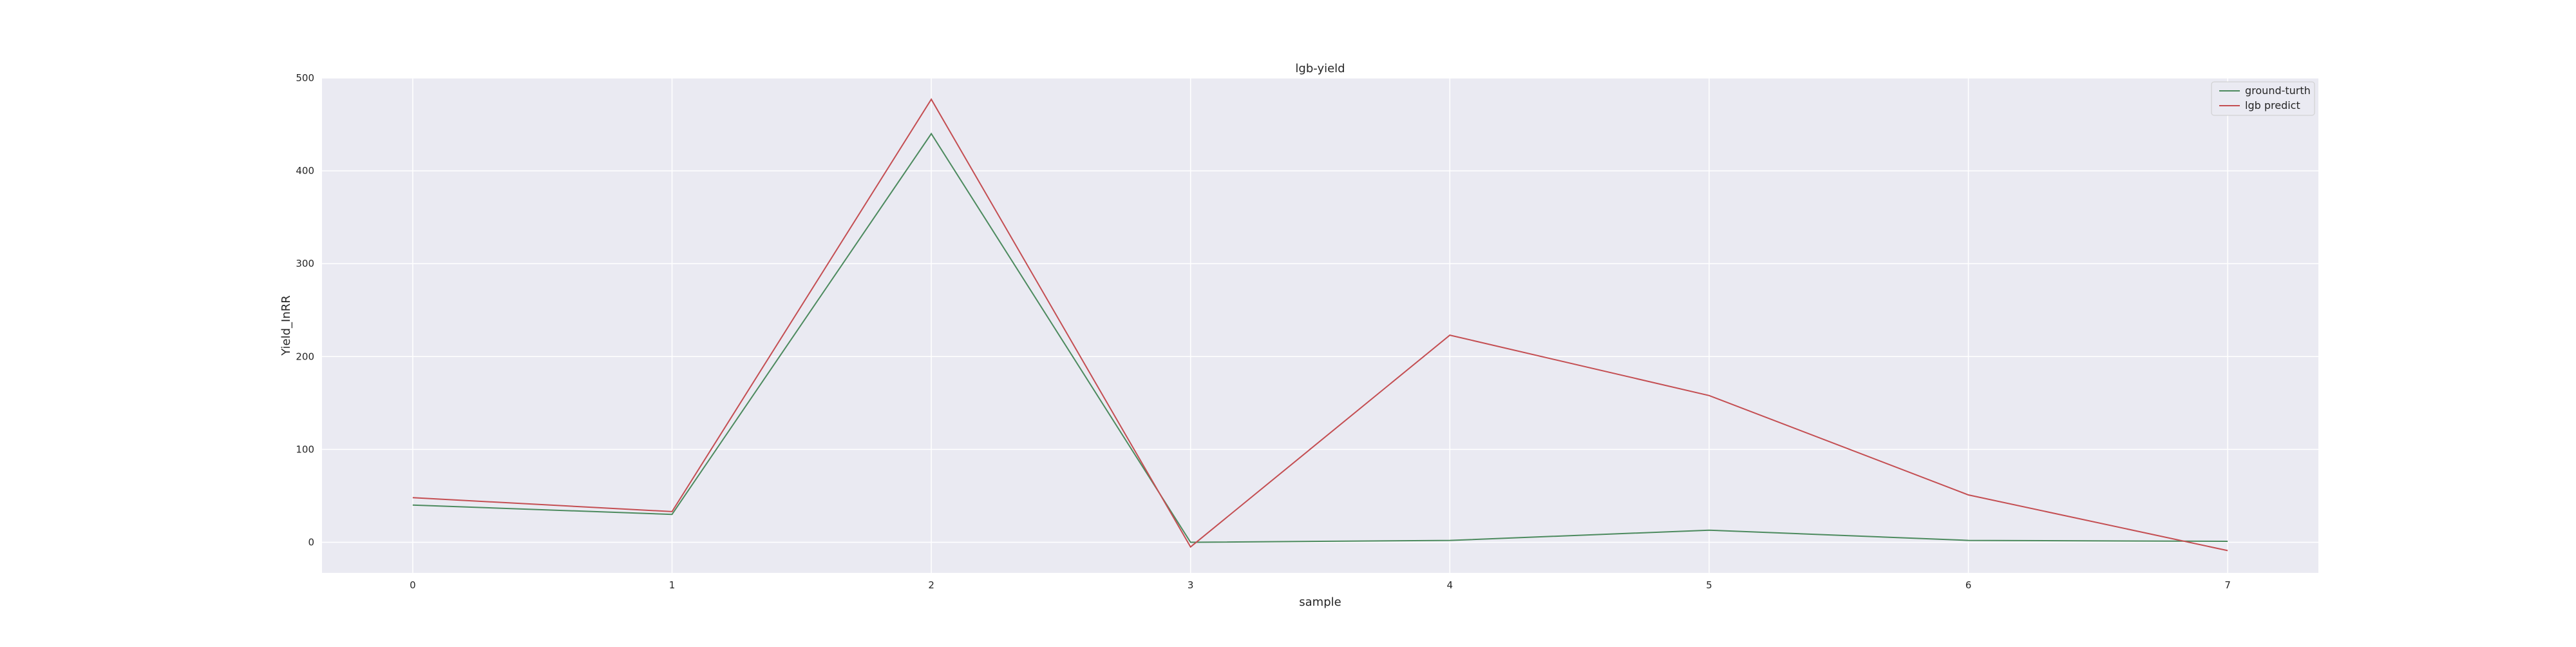  What do you see at coordinates (305, 78) in the screenshot?
I see `y-tick-label: 500` at bounding box center [305, 78].